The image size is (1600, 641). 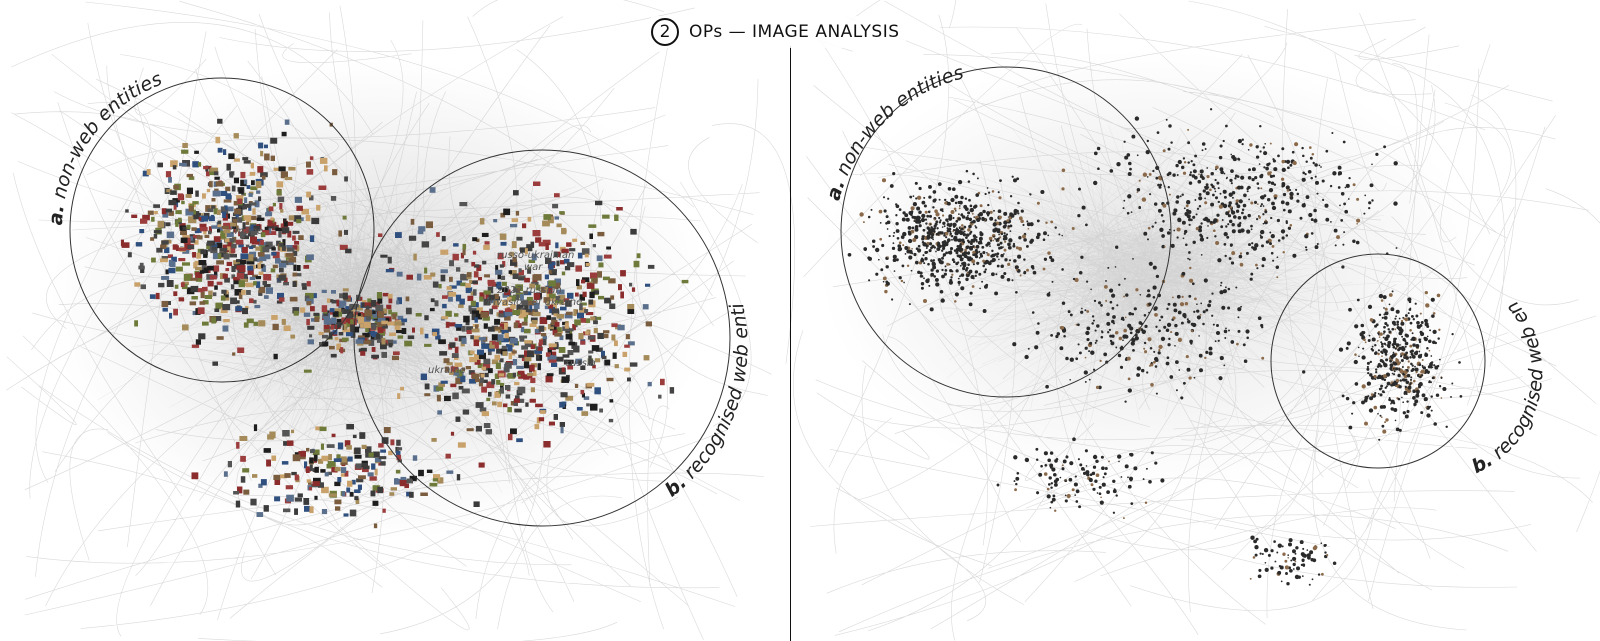 I want to click on right-cluster-b-circle, so click(x=1378, y=361).